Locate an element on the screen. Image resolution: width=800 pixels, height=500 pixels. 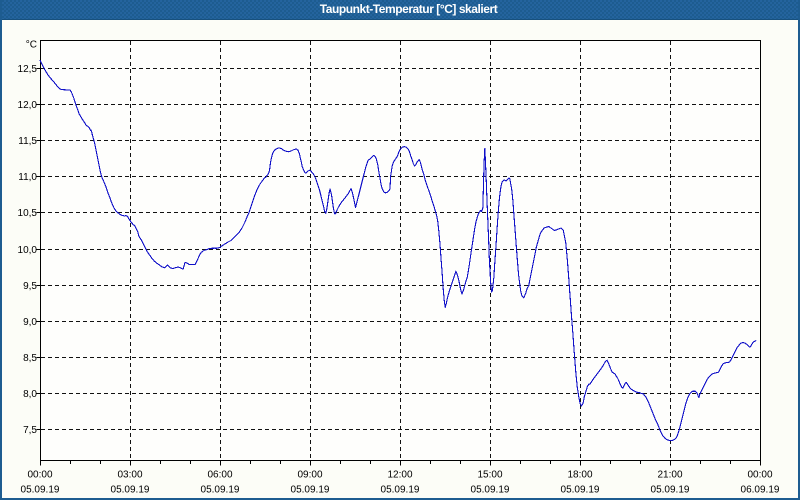
svg-text: 9,0 is located at coordinates (30, 322).